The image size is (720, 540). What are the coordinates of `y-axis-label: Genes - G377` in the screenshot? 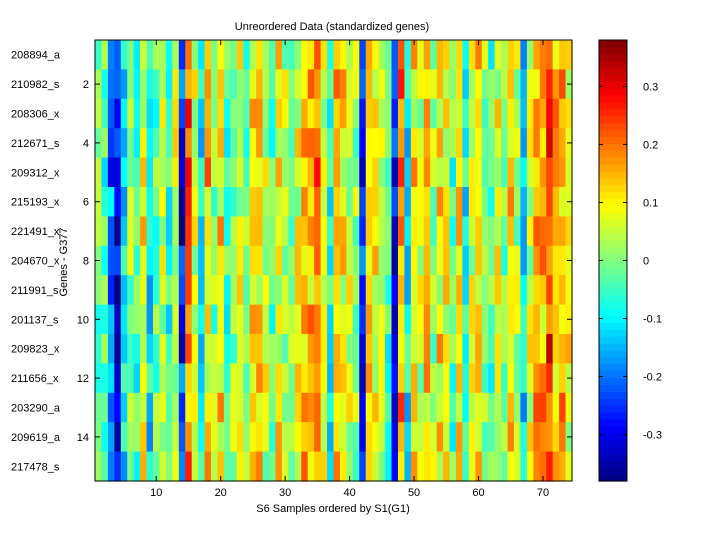 It's located at (64, 261).